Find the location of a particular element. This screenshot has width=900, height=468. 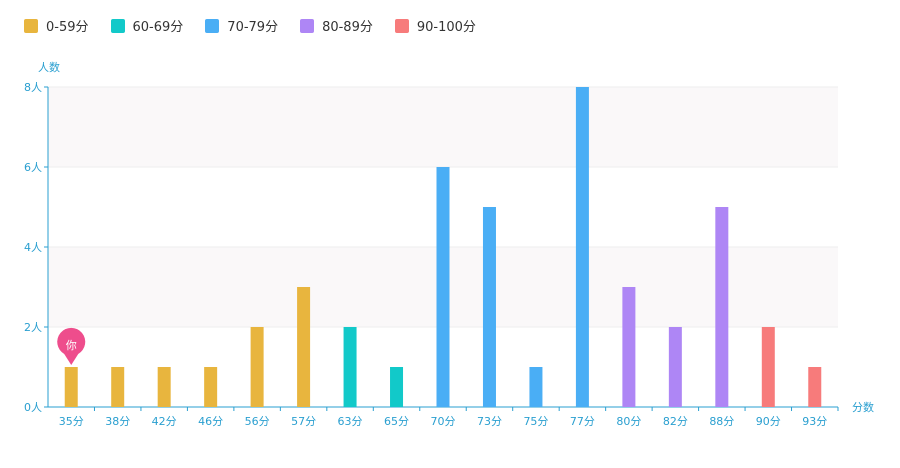

you-marker-pin is located at coordinates (71, 346).